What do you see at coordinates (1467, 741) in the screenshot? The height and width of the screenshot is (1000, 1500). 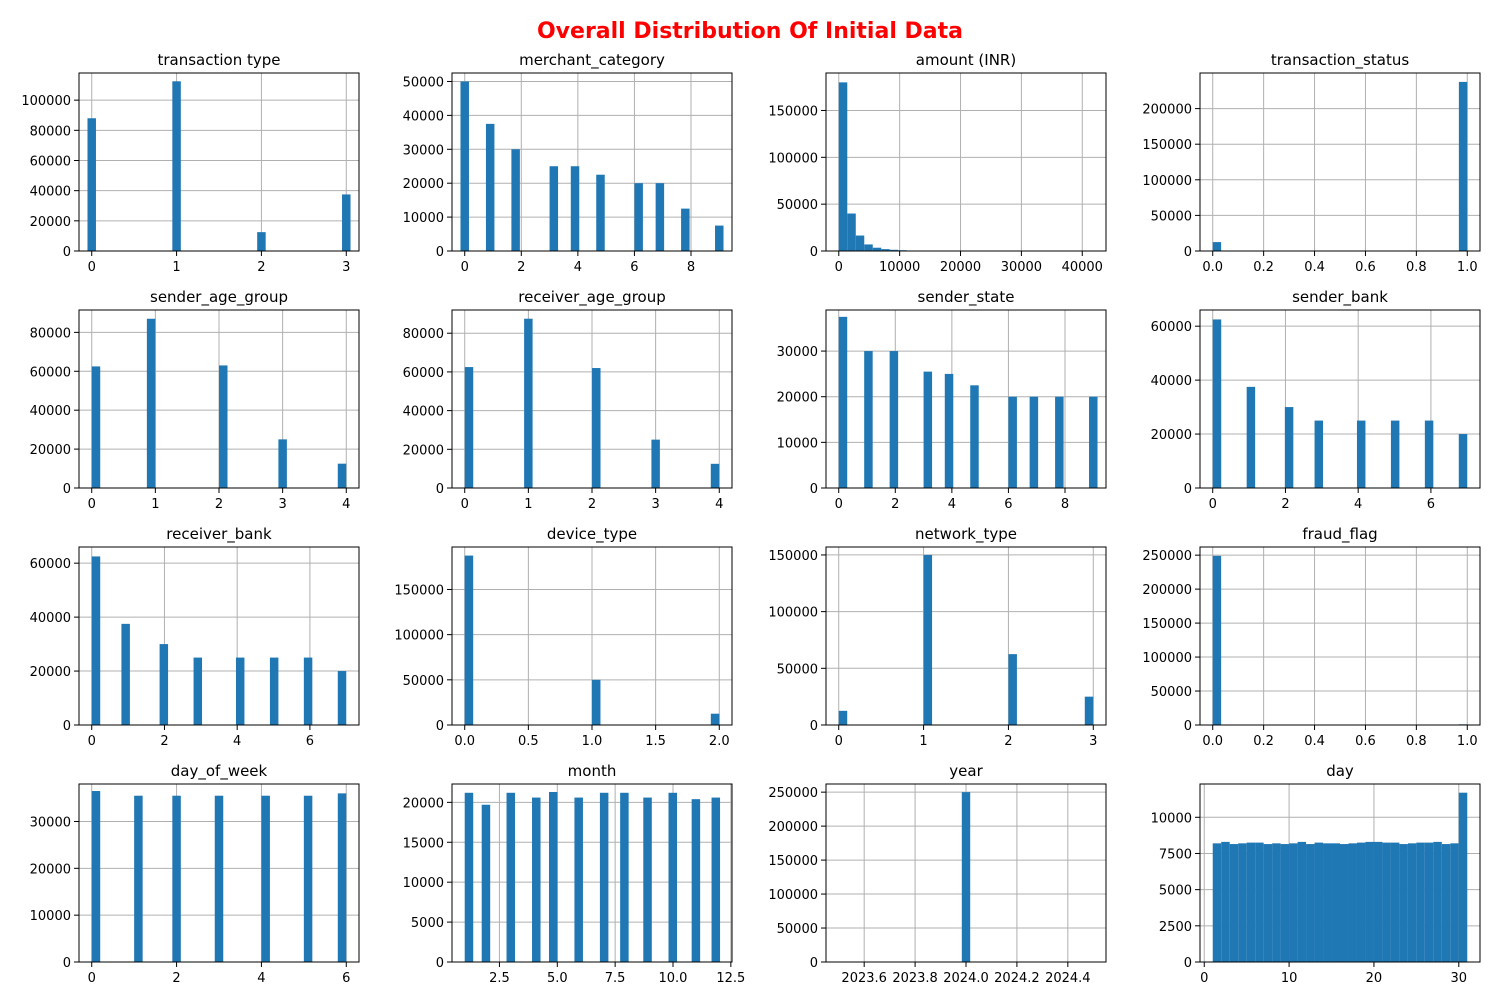 I see `x-tick-label: 1.0` at bounding box center [1467, 741].